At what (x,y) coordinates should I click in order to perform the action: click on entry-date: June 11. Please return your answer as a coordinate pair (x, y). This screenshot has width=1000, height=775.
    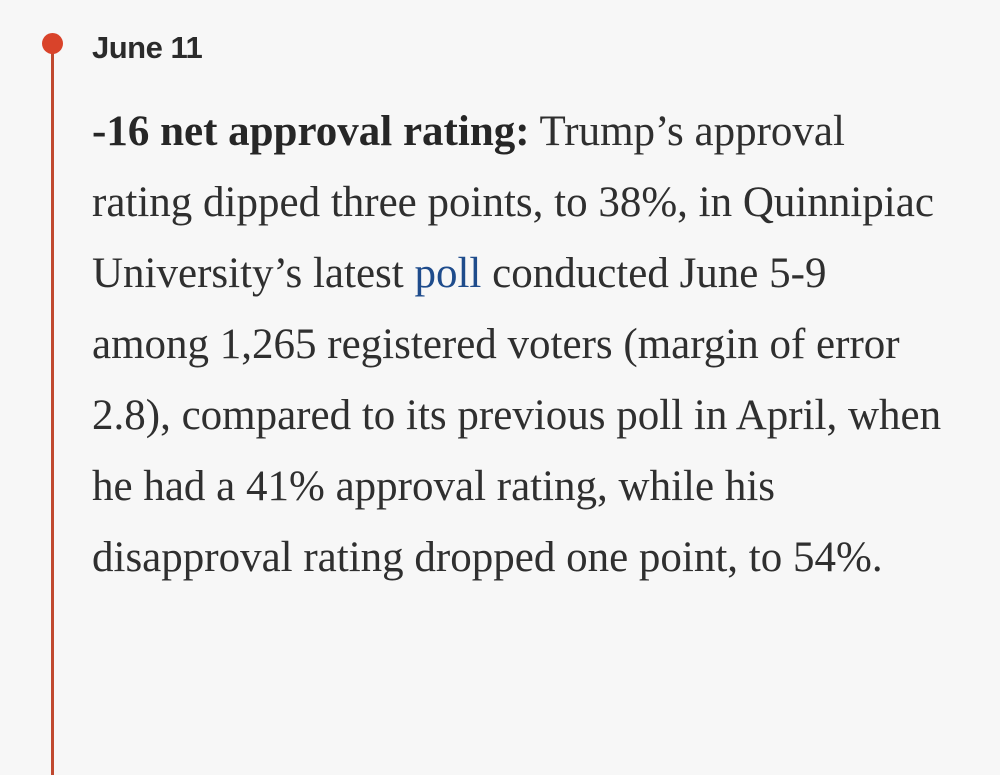
    Looking at the image, I should click on (147, 47).